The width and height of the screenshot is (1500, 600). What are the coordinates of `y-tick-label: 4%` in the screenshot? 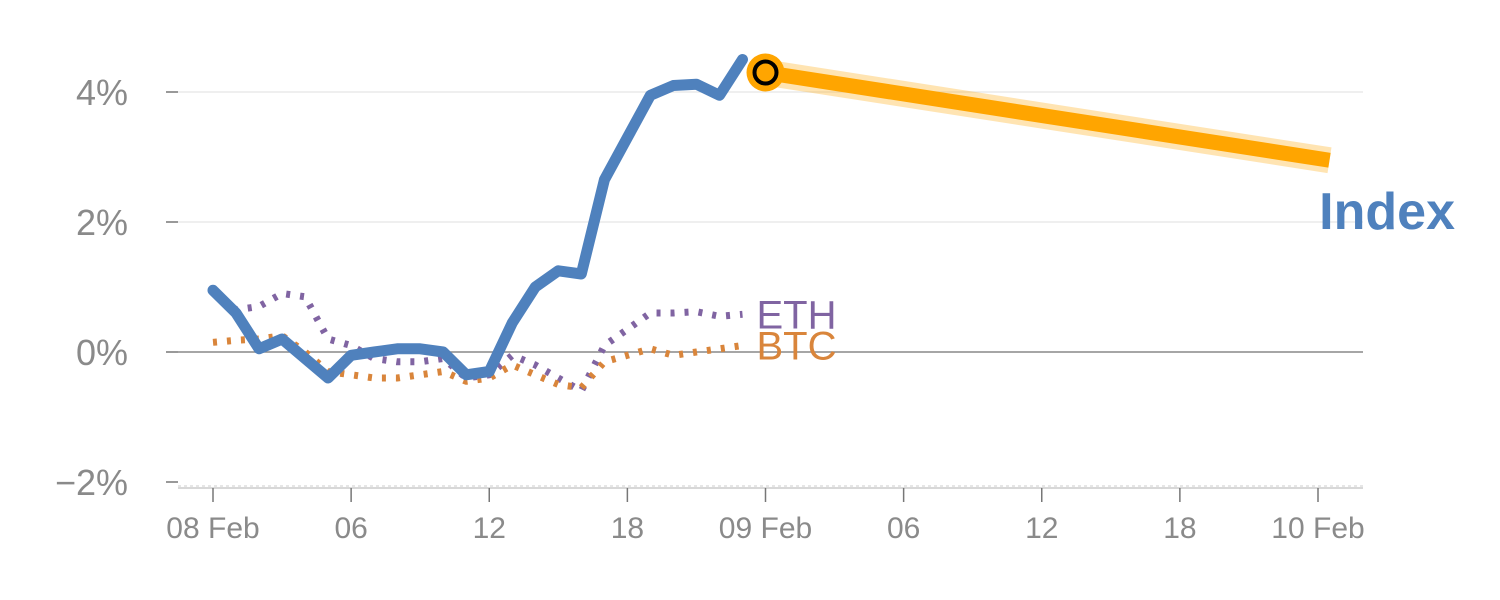 It's located at (102, 92).